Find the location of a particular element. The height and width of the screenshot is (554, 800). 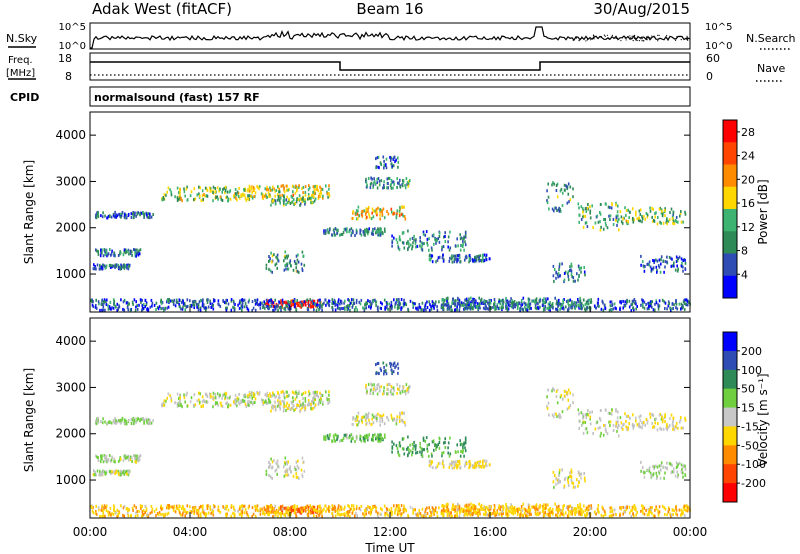

colorbar-swatch is located at coordinates (730, 220).